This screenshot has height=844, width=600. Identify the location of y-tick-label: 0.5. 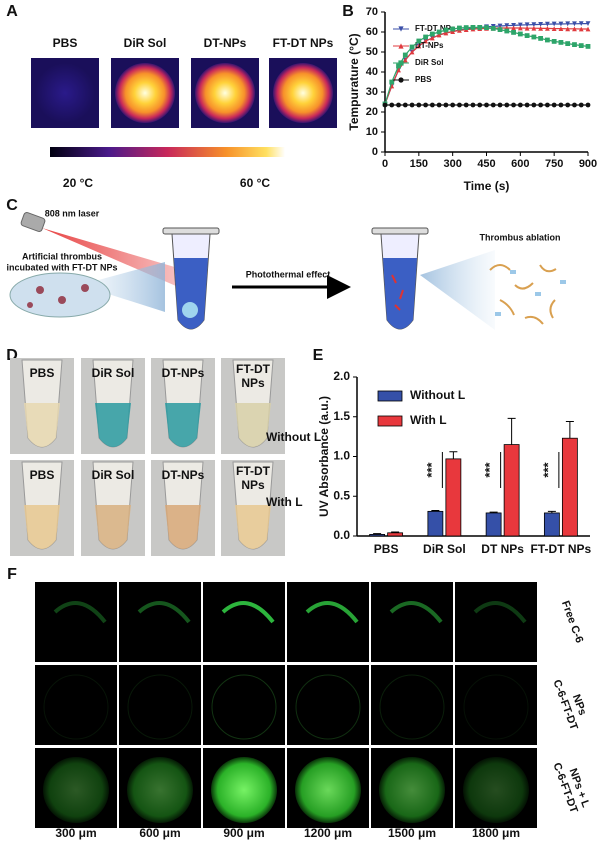
(341, 495).